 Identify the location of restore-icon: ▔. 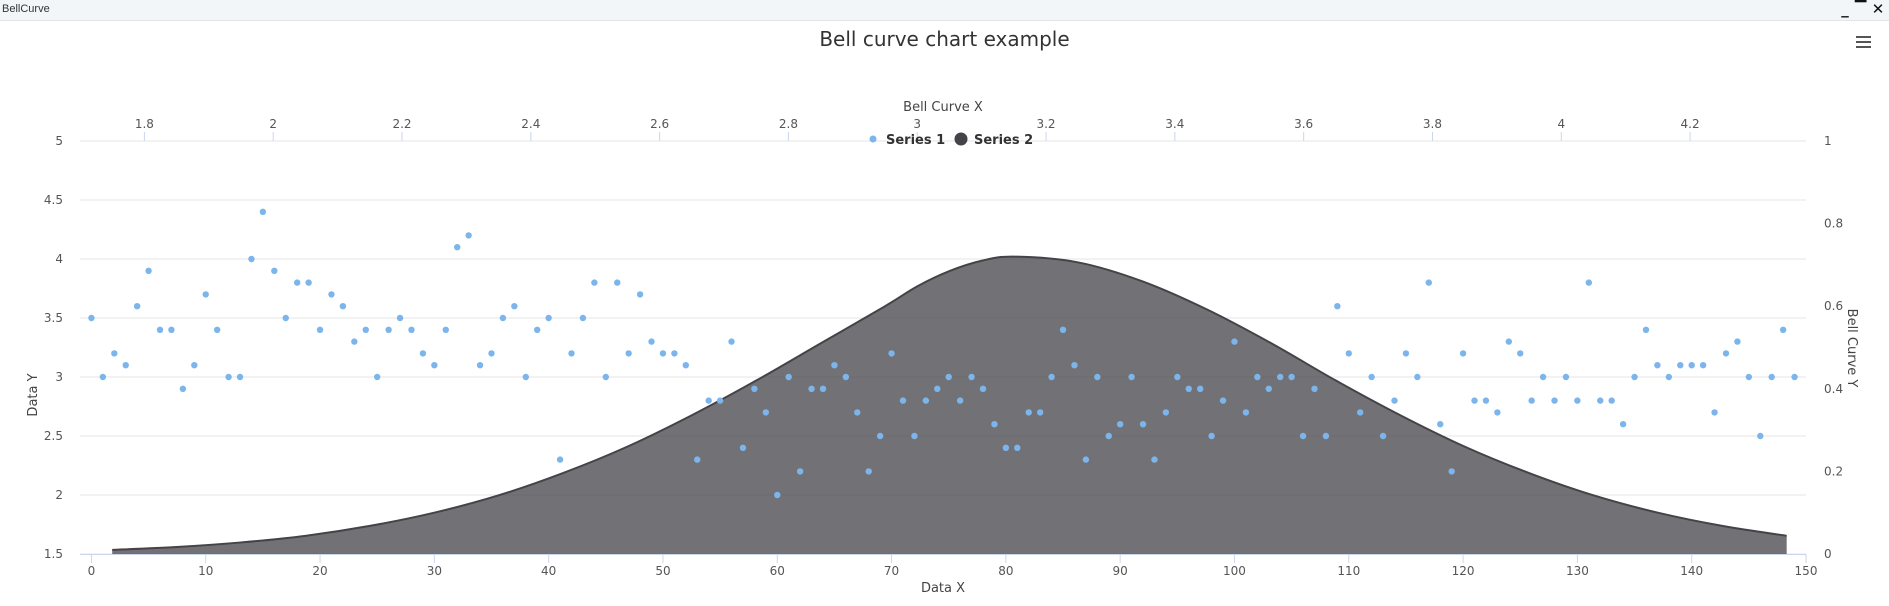
(1860, 9).